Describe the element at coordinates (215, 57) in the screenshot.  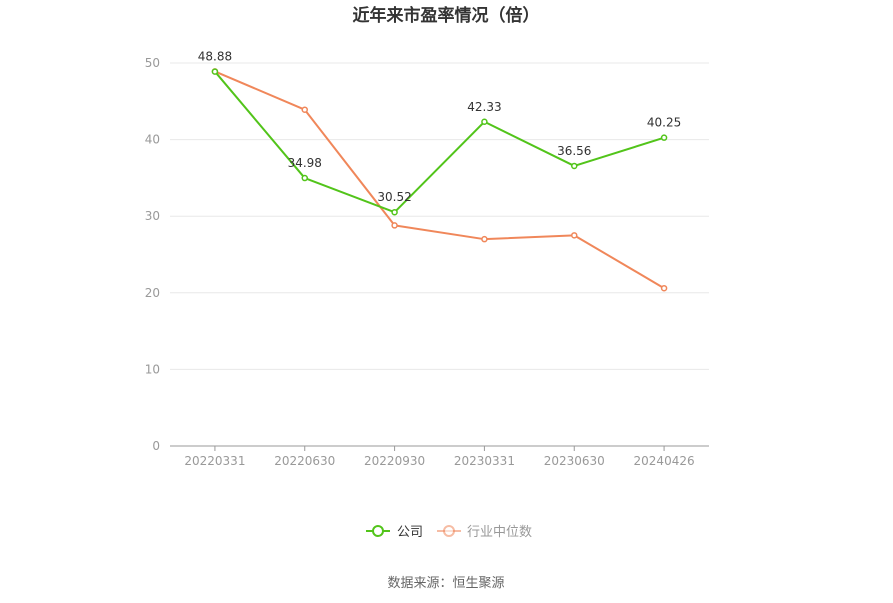
I see `data-label: 48.88` at that location.